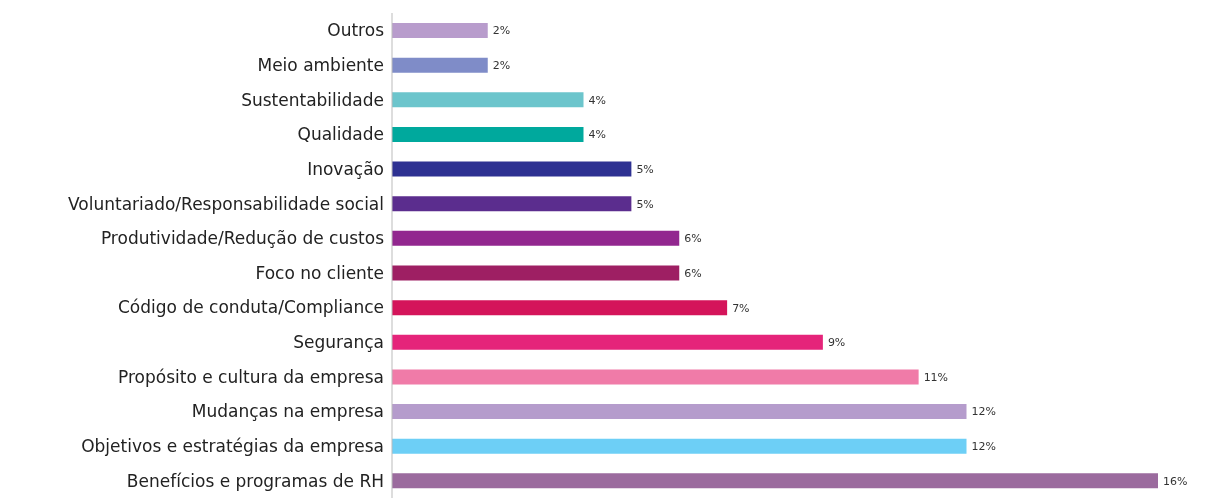 The height and width of the screenshot is (498, 1205). I want to click on y-tick-label: Segurança, so click(338, 342).